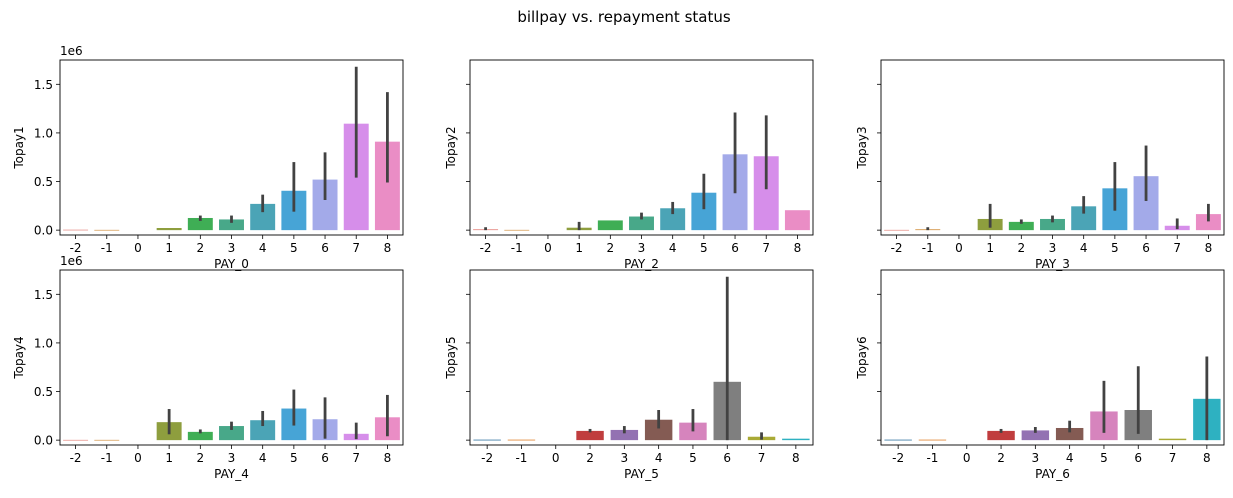 The height and width of the screenshot is (498, 1233). Describe the element at coordinates (1052, 474) in the screenshot. I see `x-axis-label: PAY_6` at that location.